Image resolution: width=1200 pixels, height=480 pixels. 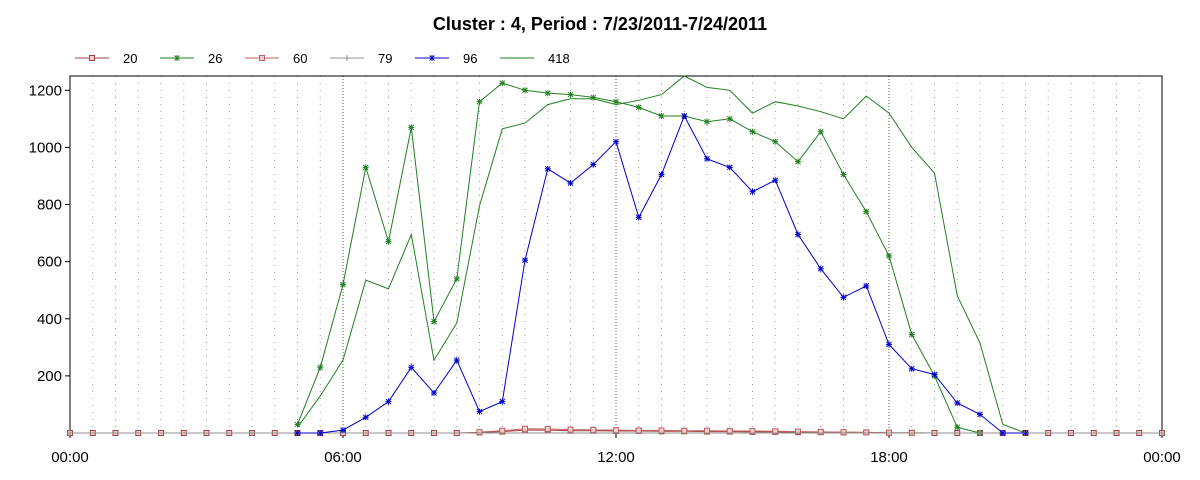 I want to click on legend-item-79: 79, so click(x=361, y=58).